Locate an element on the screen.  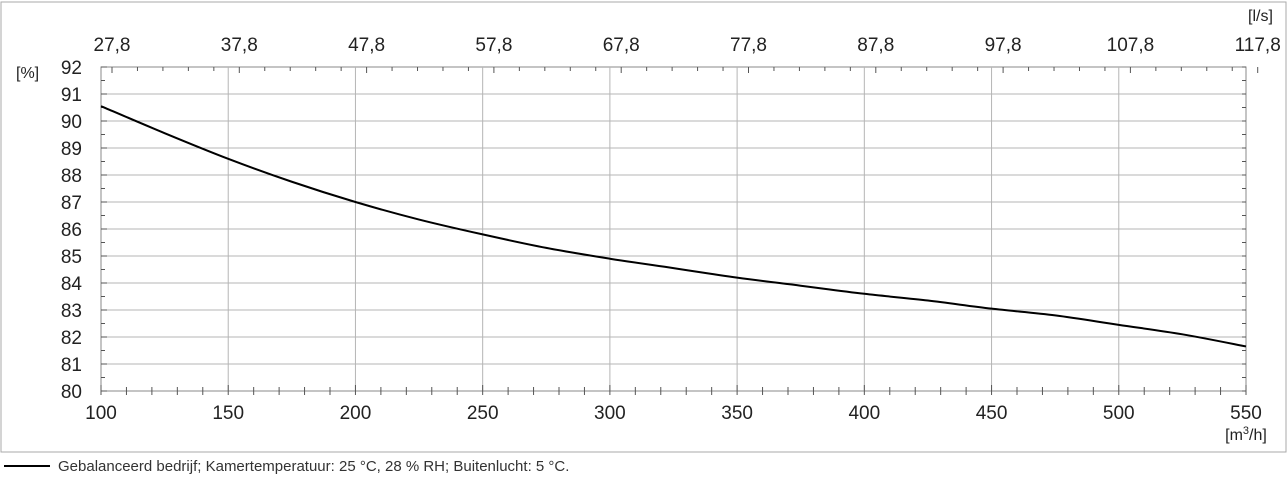
x-tick-label: 200 is located at coordinates (356, 413).